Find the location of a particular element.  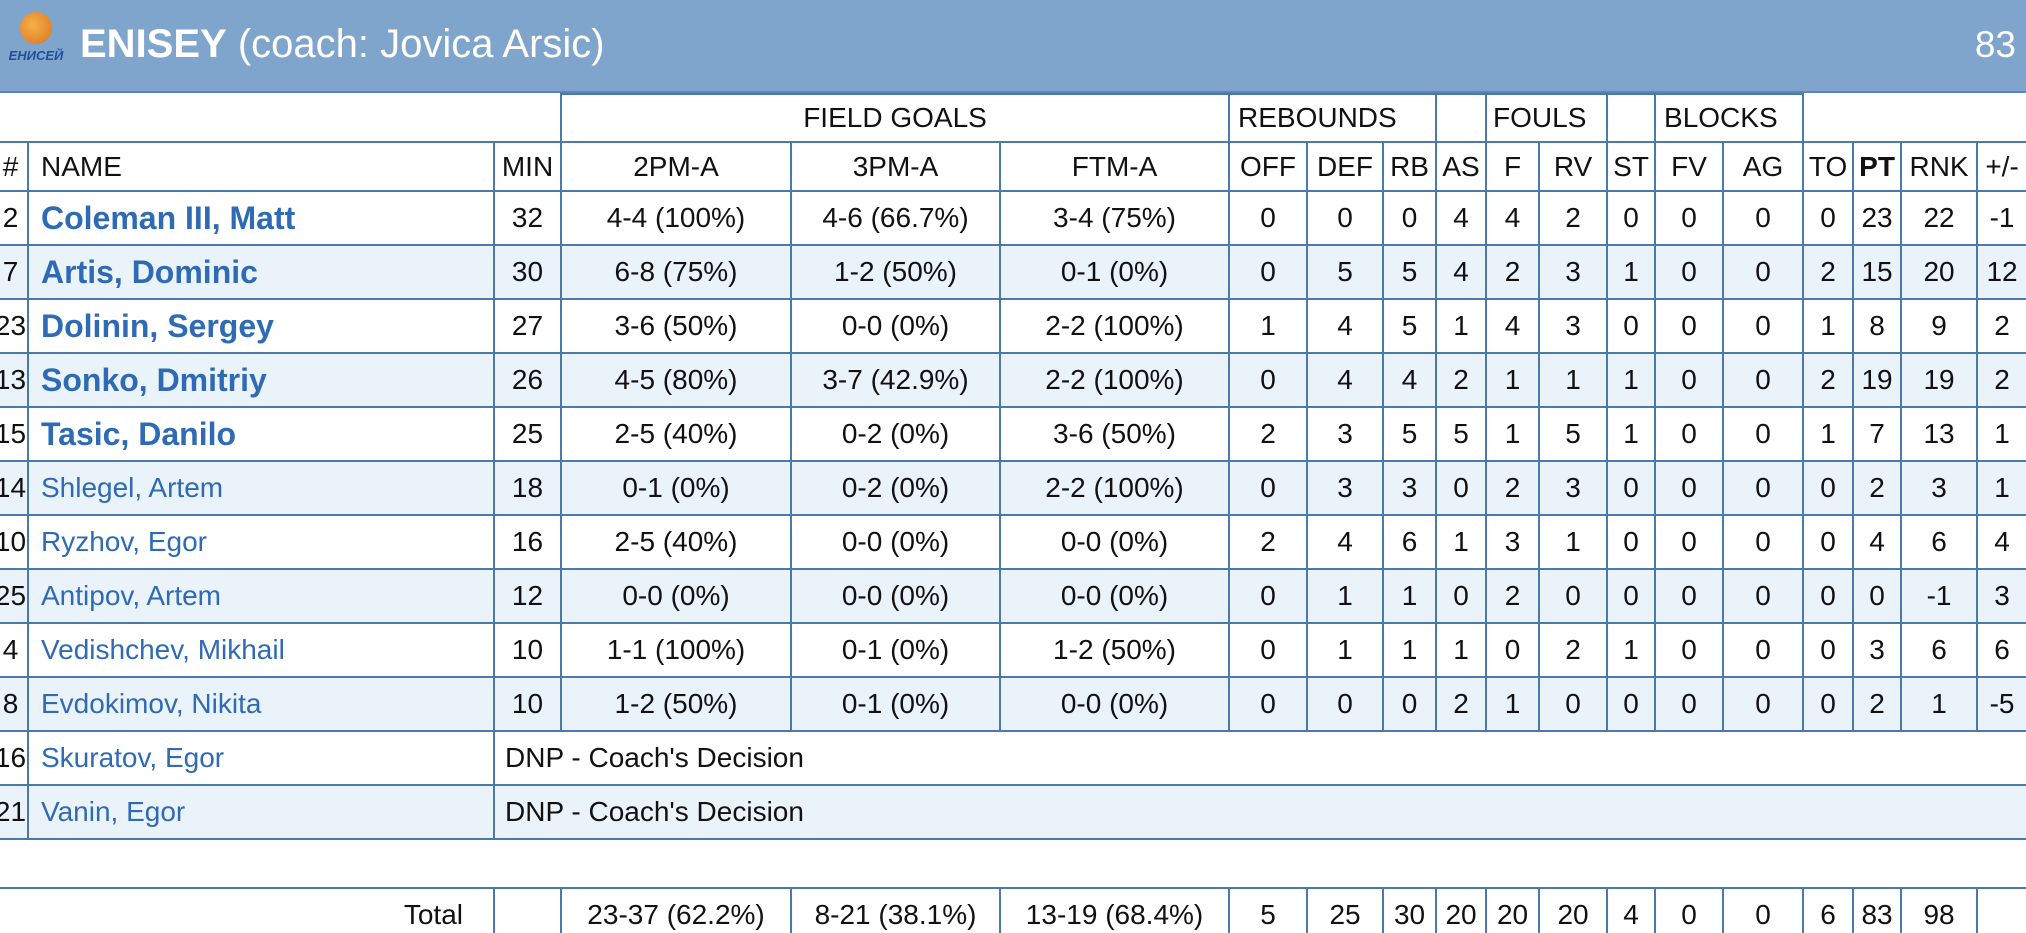

player-name: Coleman III, Matt is located at coordinates (261, 218).